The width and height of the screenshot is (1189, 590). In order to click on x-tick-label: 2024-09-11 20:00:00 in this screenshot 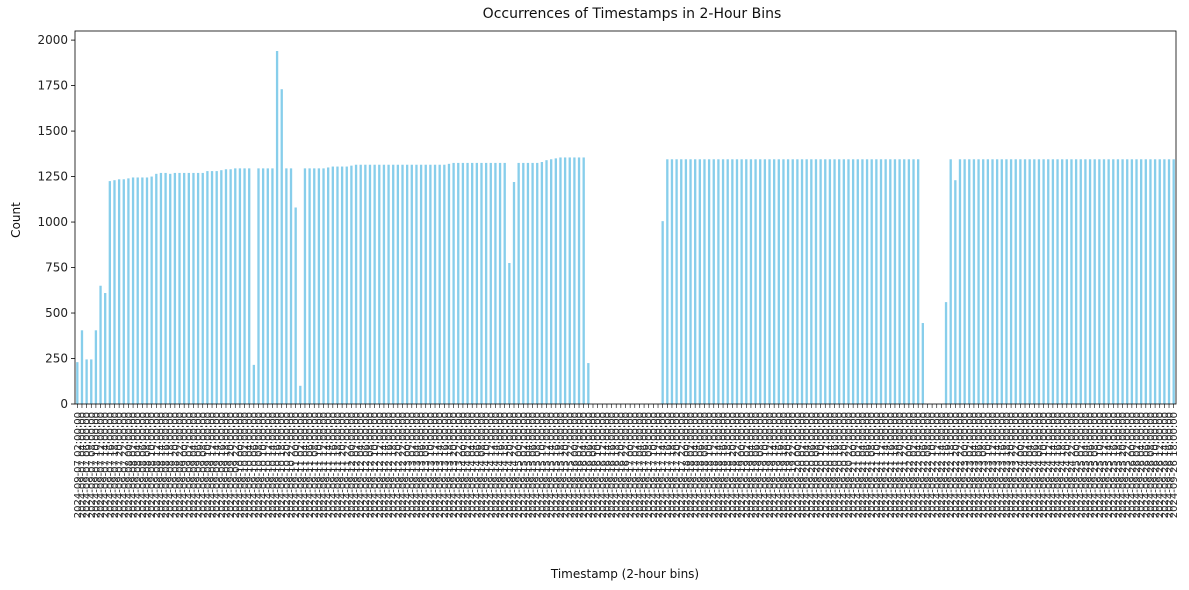, I will do `click(343, 465)`.